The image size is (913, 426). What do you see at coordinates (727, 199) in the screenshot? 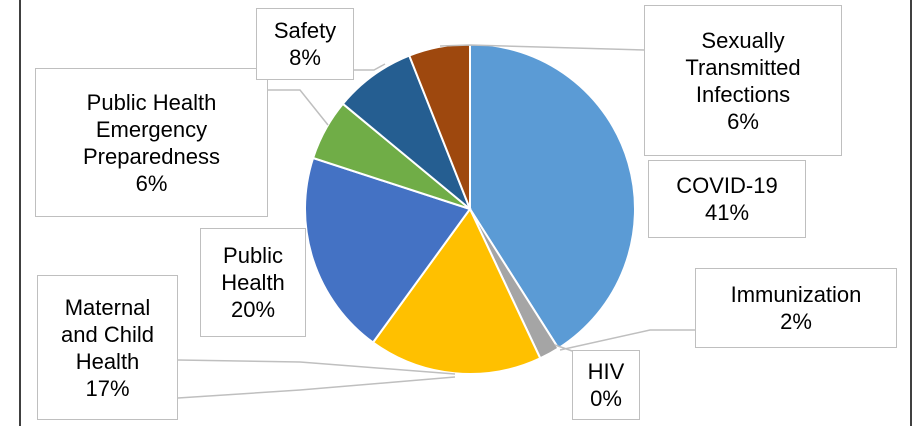
I see `data-label: COVID-19 41%` at bounding box center [727, 199].